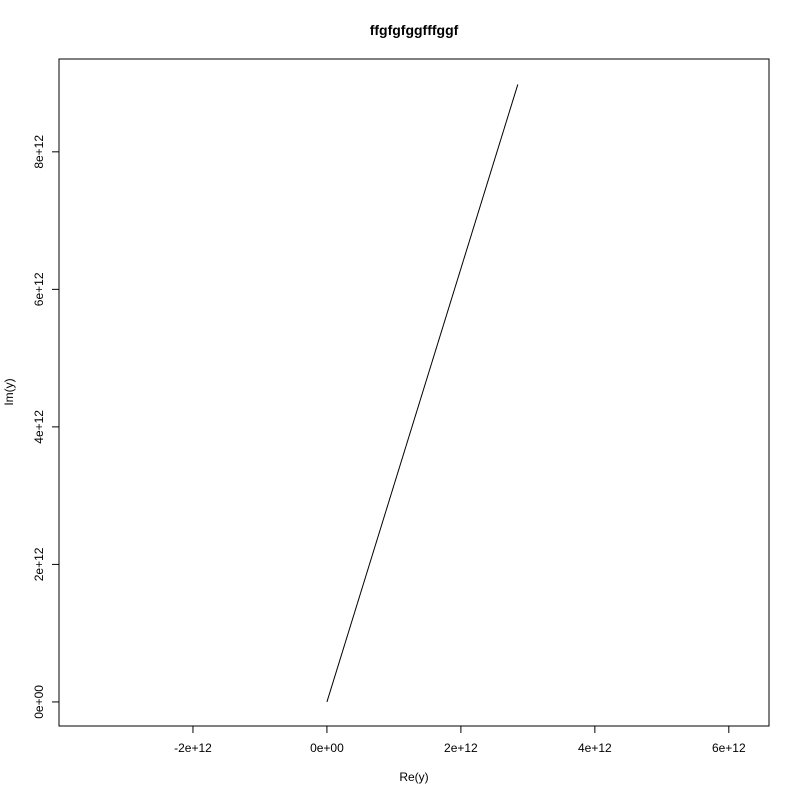 The image size is (800, 800). I want to click on y-axis-label: Im(y), so click(9, 391).